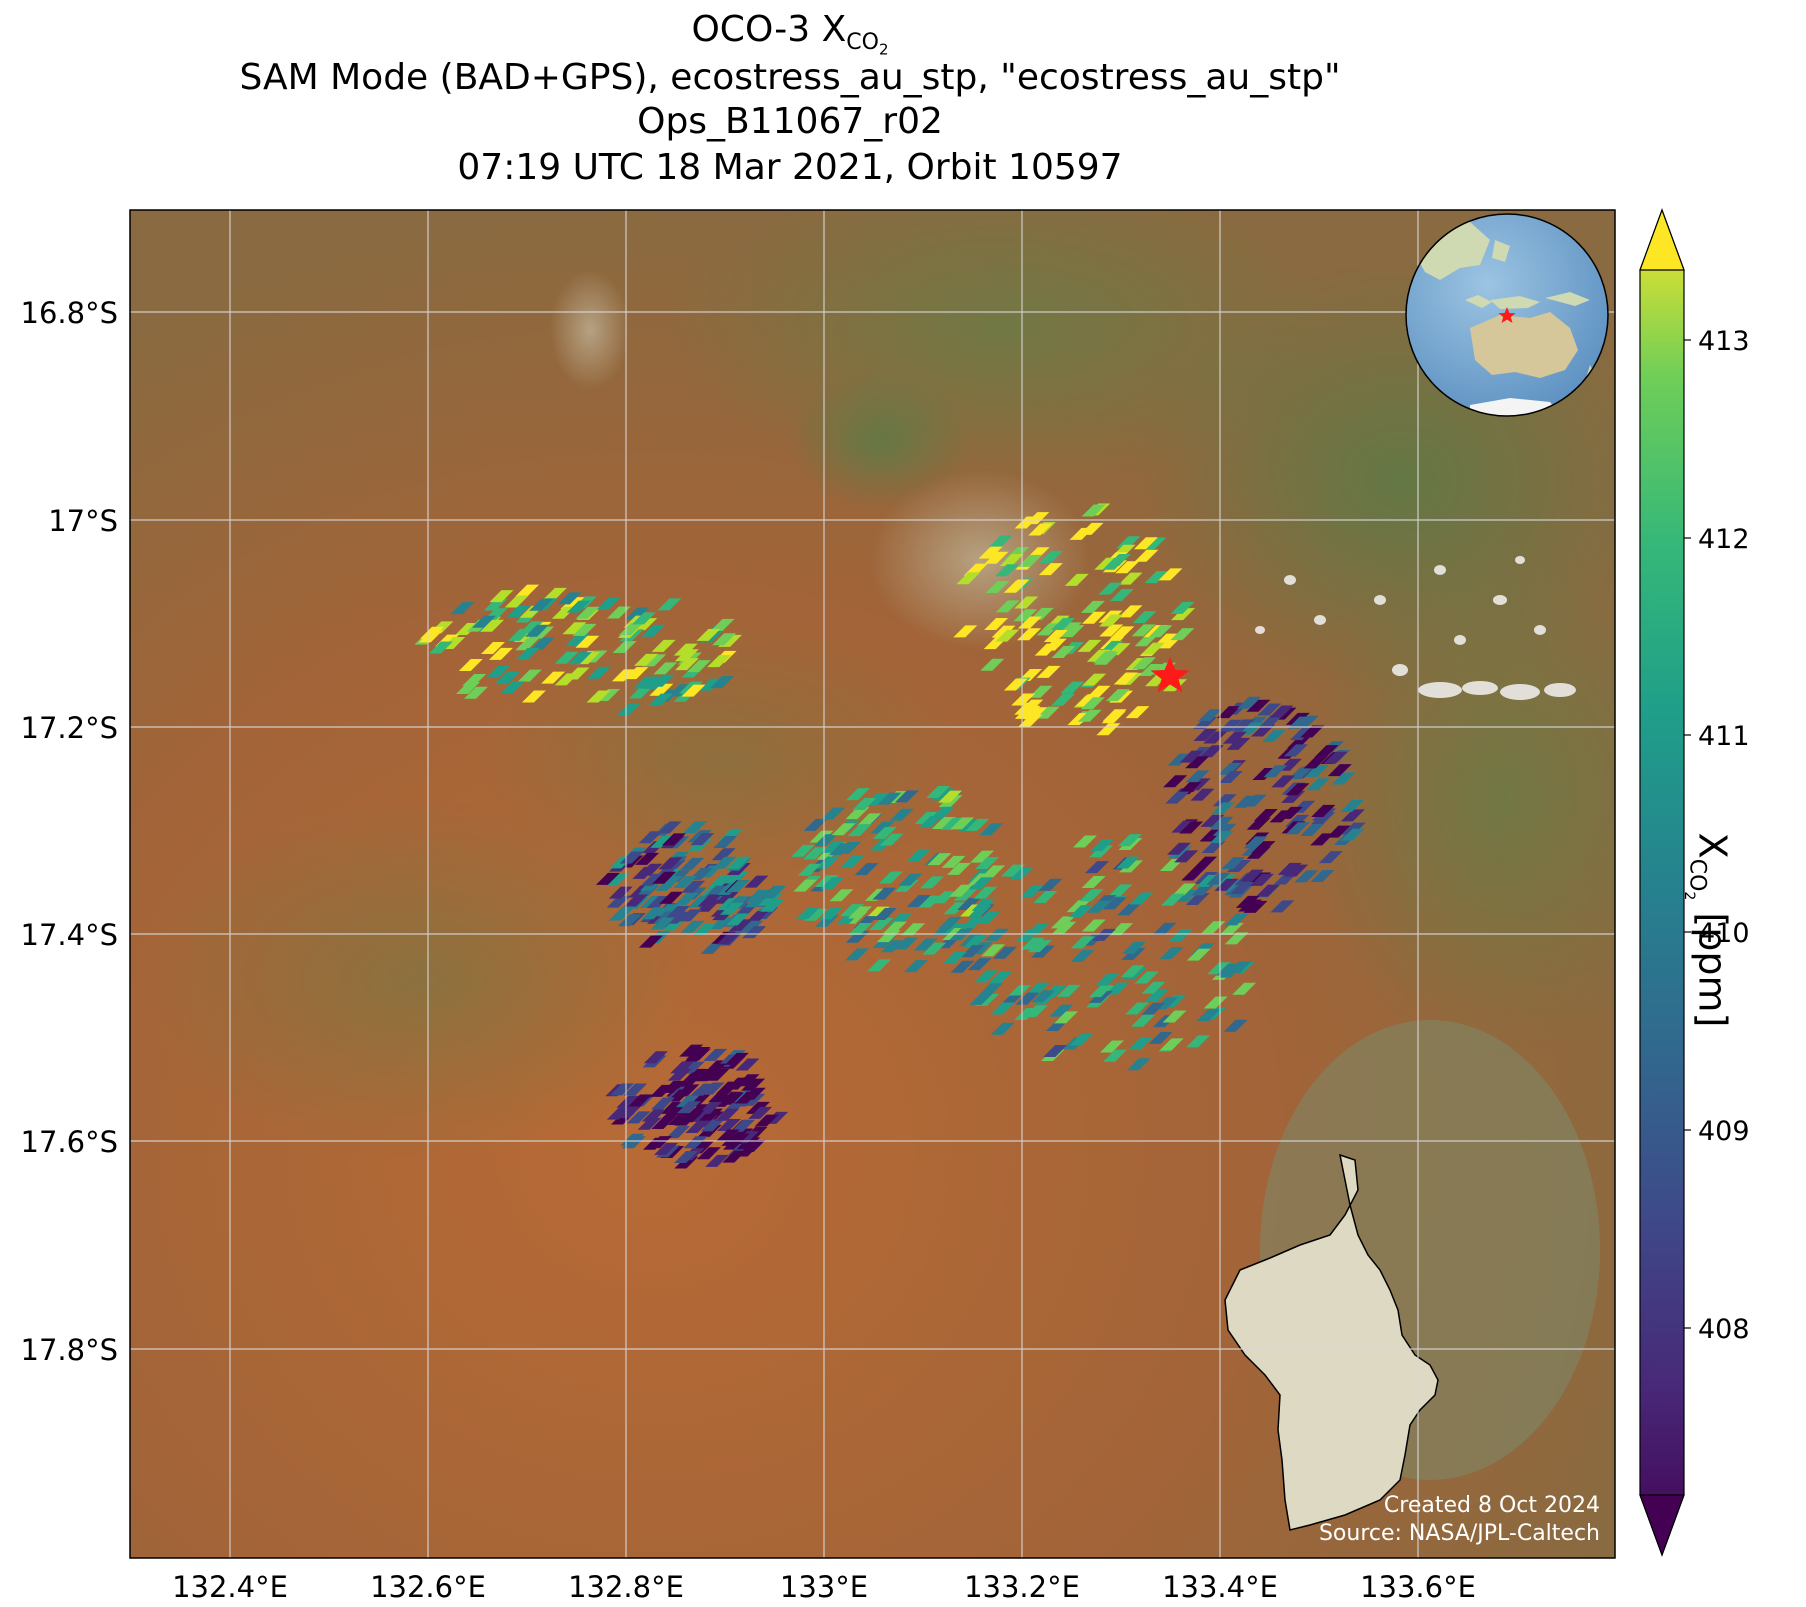 This screenshot has width=1806, height=1607. What do you see at coordinates (1418, 1587) in the screenshot?
I see `x-tick-label: 133.6°E` at bounding box center [1418, 1587].